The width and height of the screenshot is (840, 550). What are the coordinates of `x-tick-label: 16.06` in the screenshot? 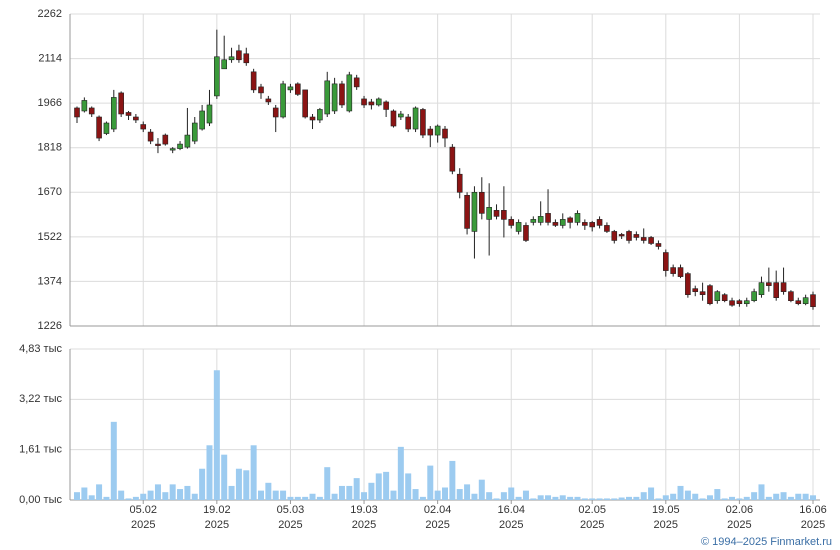 It's located at (813, 510).